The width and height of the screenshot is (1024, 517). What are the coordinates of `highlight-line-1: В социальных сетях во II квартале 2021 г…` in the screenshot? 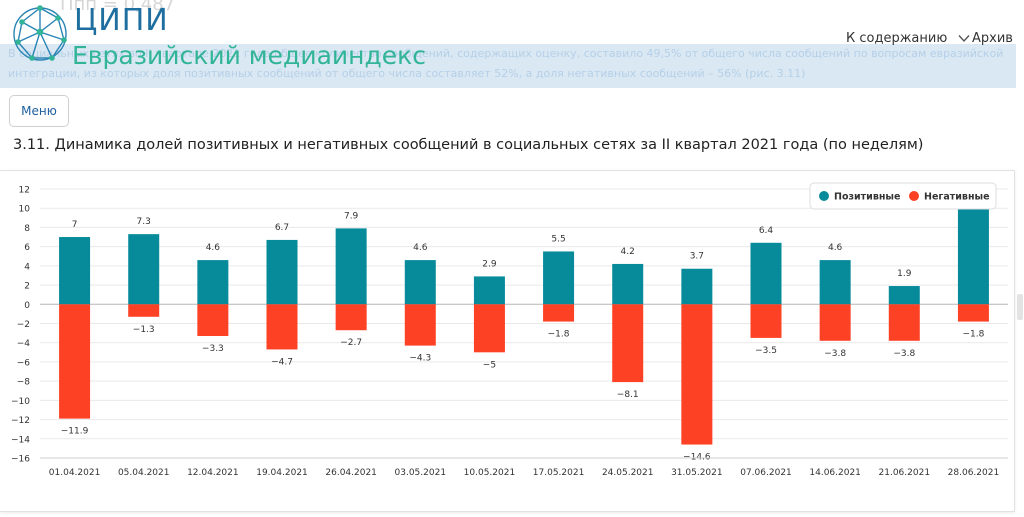 It's located at (508, 53).